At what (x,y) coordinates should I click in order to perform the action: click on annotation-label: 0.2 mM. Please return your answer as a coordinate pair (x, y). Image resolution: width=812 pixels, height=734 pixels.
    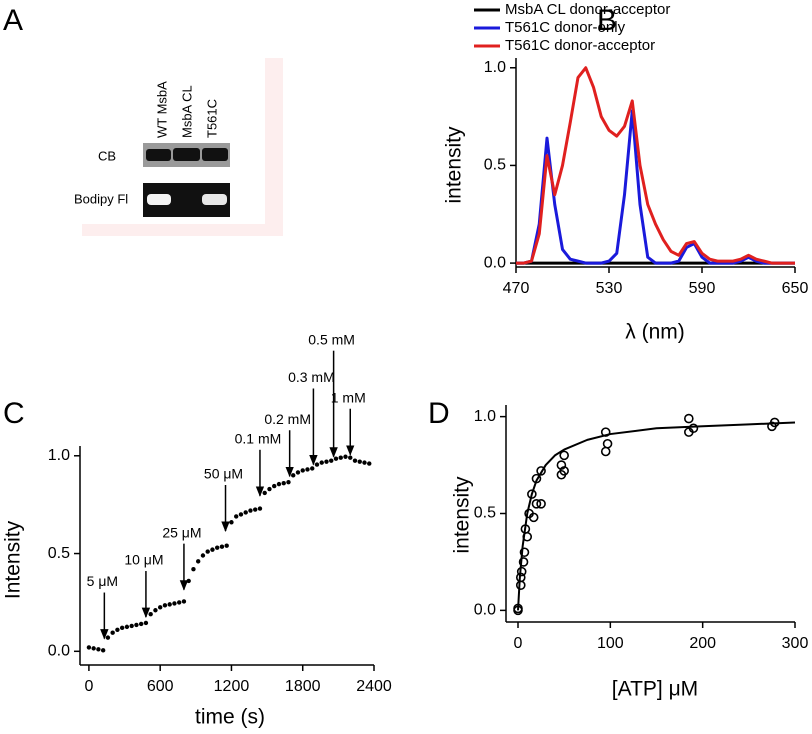
    Looking at the image, I should click on (287, 419).